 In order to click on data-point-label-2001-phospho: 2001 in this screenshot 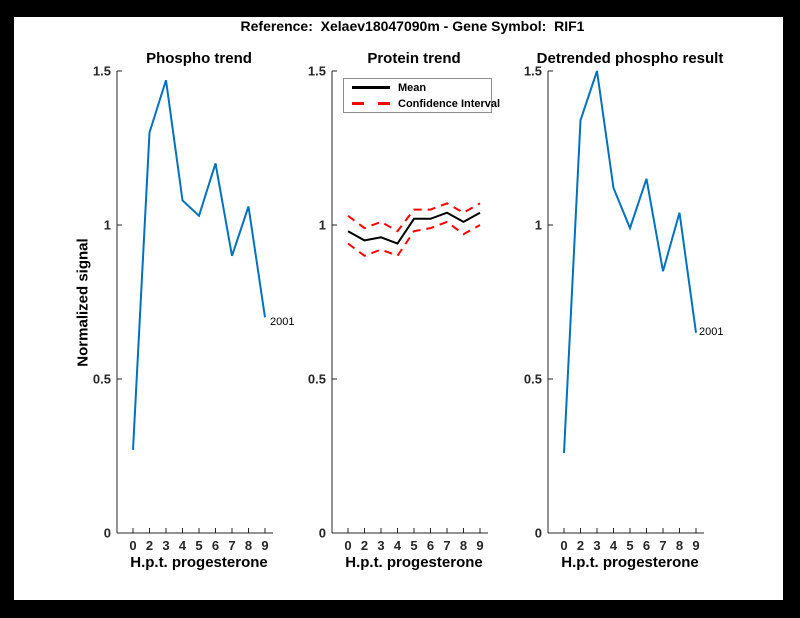, I will do `click(282, 322)`.